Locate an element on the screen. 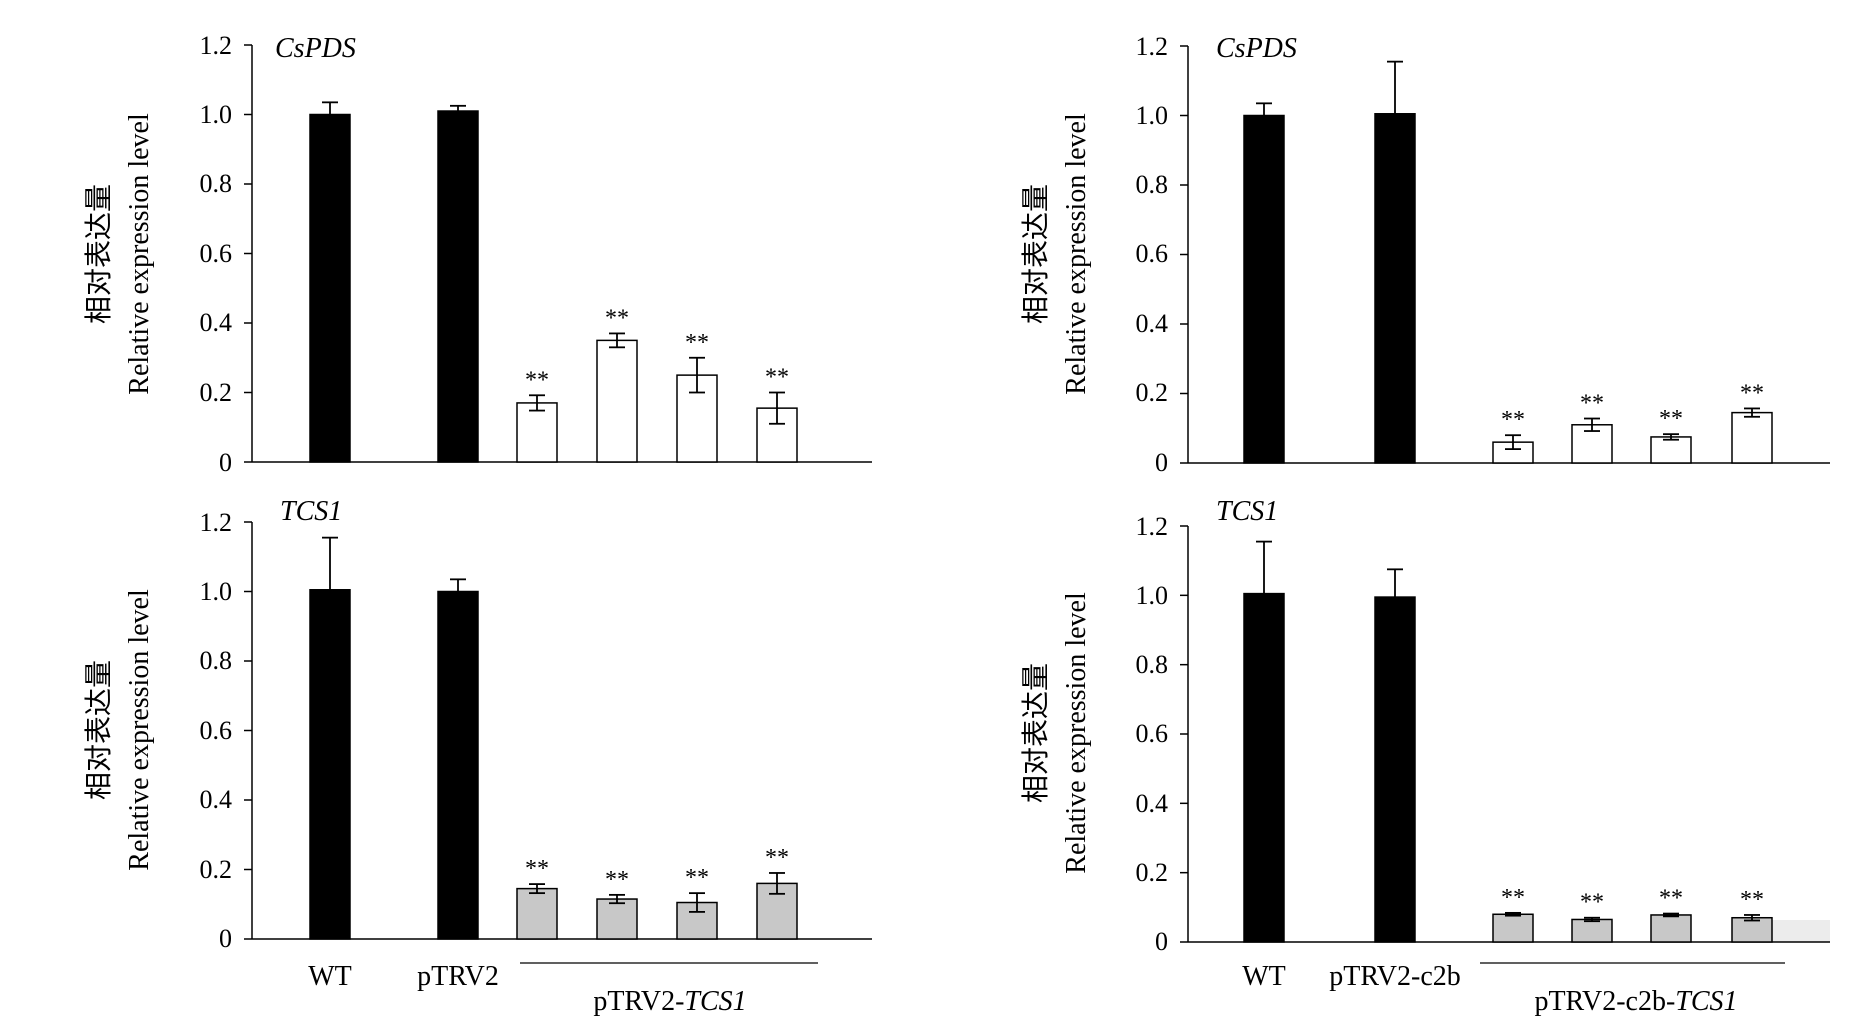 Image resolution: width=1874 pixels, height=1030 pixels. x-label-vector: pTRV2 is located at coordinates (458, 976).